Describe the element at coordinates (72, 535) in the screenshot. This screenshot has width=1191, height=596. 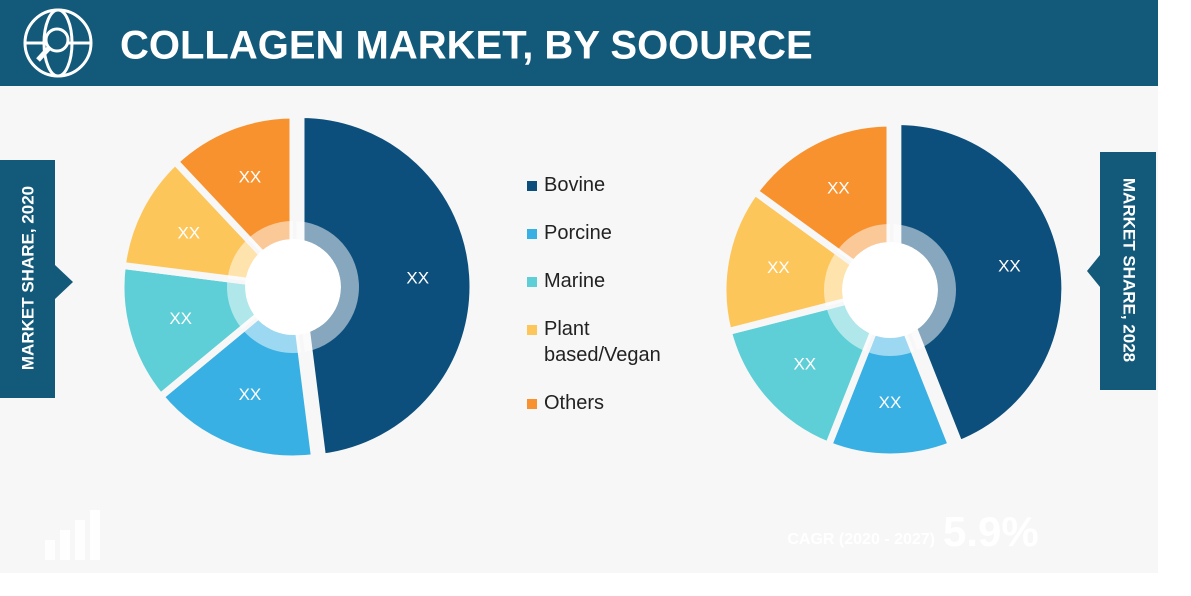
I see `growth-icon` at that location.